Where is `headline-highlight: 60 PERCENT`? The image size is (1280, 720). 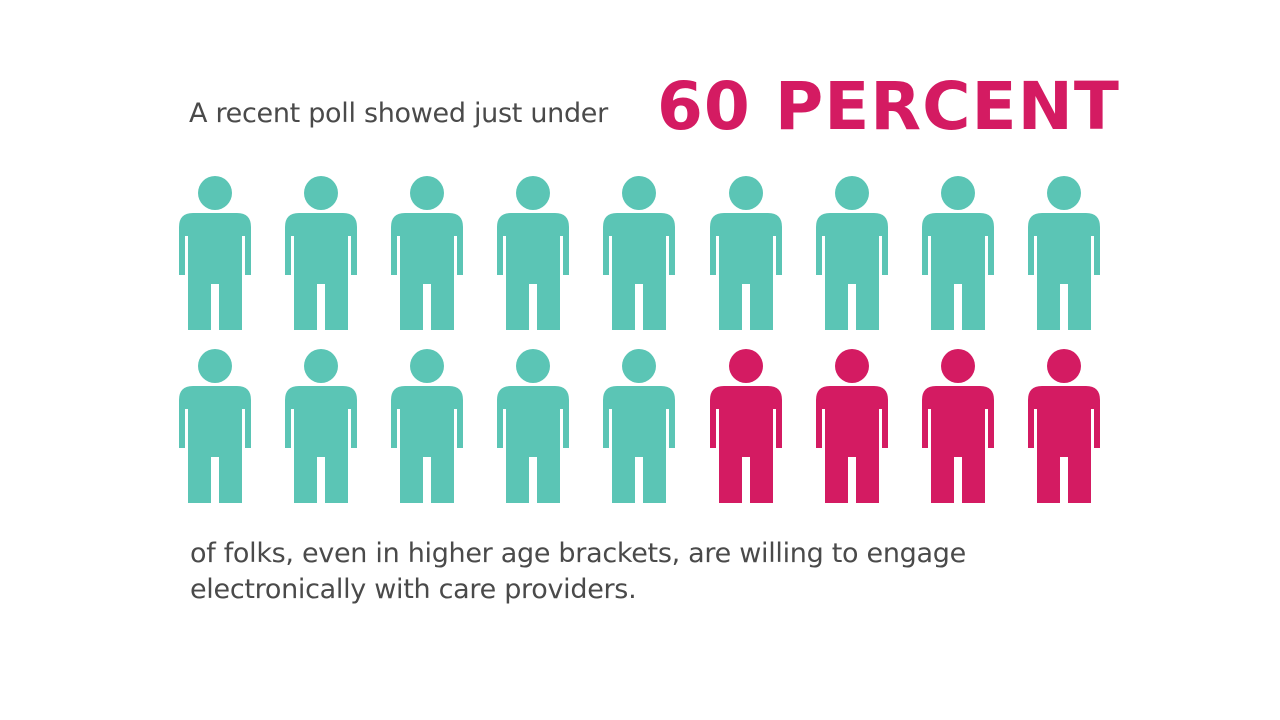 headline-highlight: 60 PERCENT is located at coordinates (888, 106).